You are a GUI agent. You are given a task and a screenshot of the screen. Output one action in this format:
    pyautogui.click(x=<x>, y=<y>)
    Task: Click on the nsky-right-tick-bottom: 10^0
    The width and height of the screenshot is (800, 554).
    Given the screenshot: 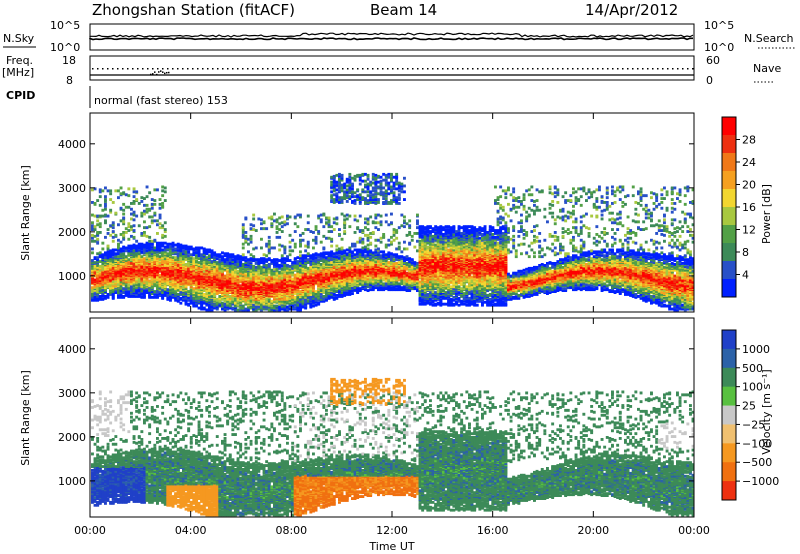 What is the action you would take?
    pyautogui.click(x=719, y=47)
    